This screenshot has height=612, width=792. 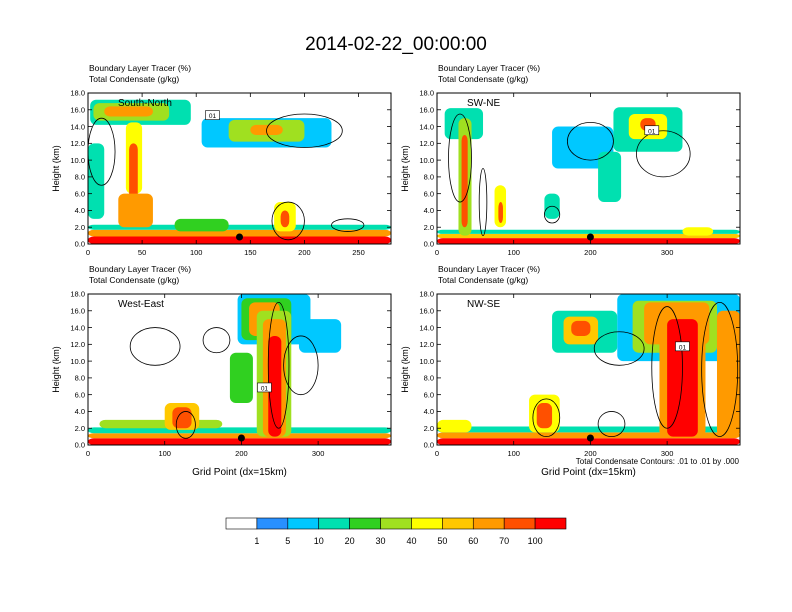 What do you see at coordinates (513, 252) in the screenshot?
I see `x-tick-label: 100` at bounding box center [513, 252].